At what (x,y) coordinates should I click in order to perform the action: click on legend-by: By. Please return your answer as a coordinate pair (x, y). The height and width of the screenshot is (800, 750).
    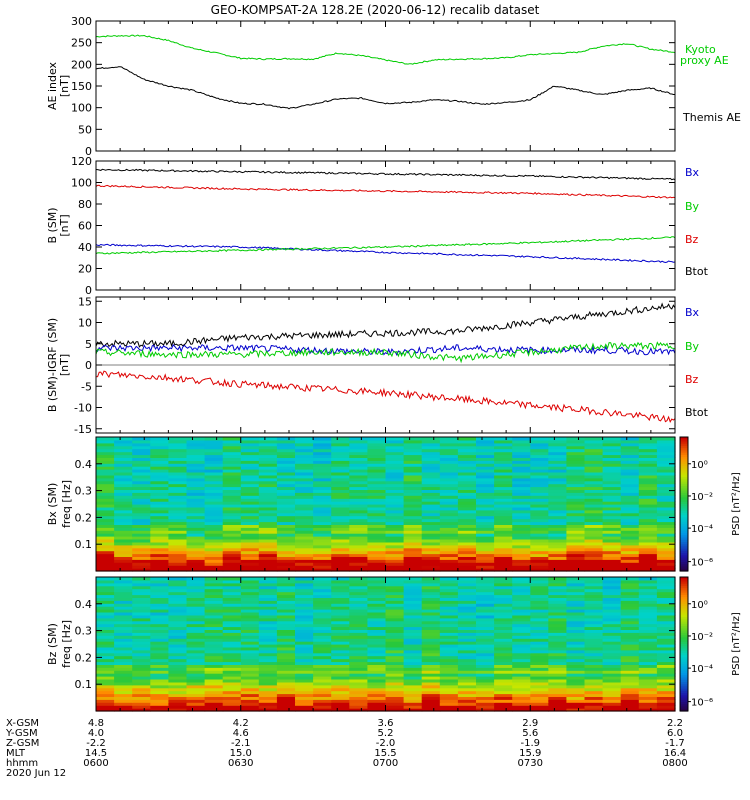
    Looking at the image, I should click on (692, 206).